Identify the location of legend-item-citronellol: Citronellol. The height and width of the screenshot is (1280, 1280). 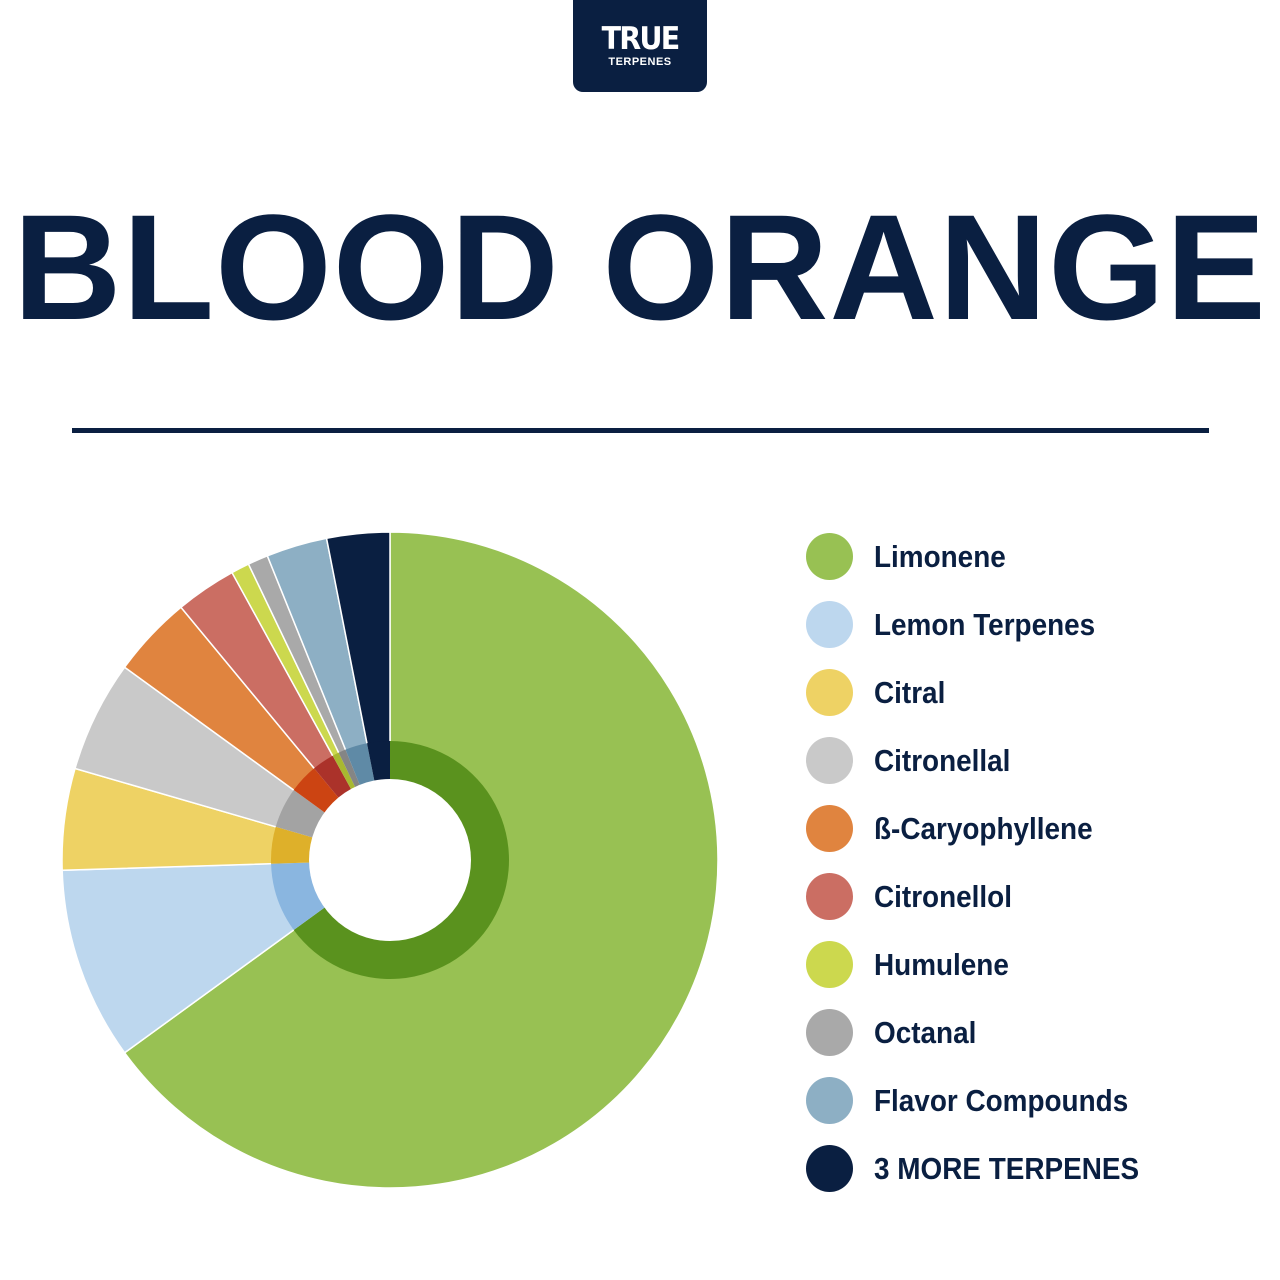
(1036, 895).